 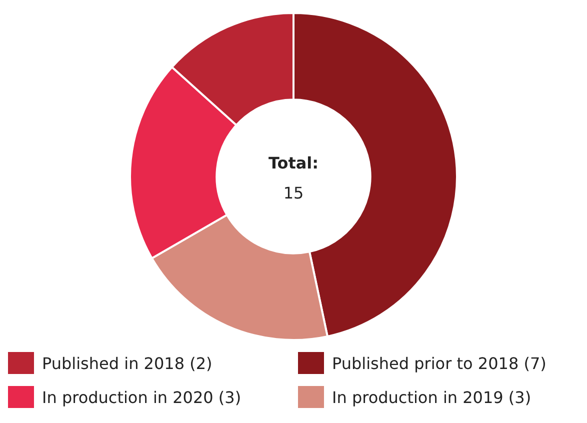 What do you see at coordinates (127, 363) in the screenshot?
I see `legend-label: Published in 2018 (2)` at bounding box center [127, 363].